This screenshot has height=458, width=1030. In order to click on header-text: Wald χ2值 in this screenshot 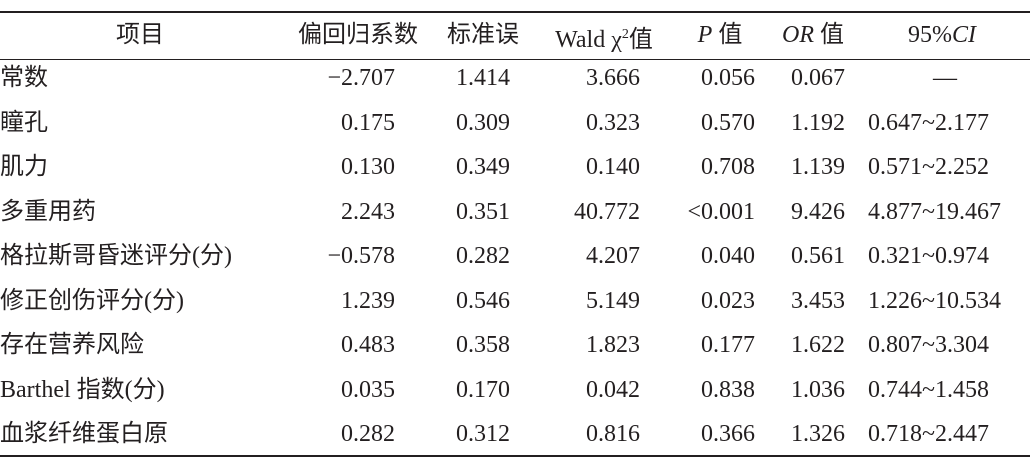, I will do `click(604, 36)`.